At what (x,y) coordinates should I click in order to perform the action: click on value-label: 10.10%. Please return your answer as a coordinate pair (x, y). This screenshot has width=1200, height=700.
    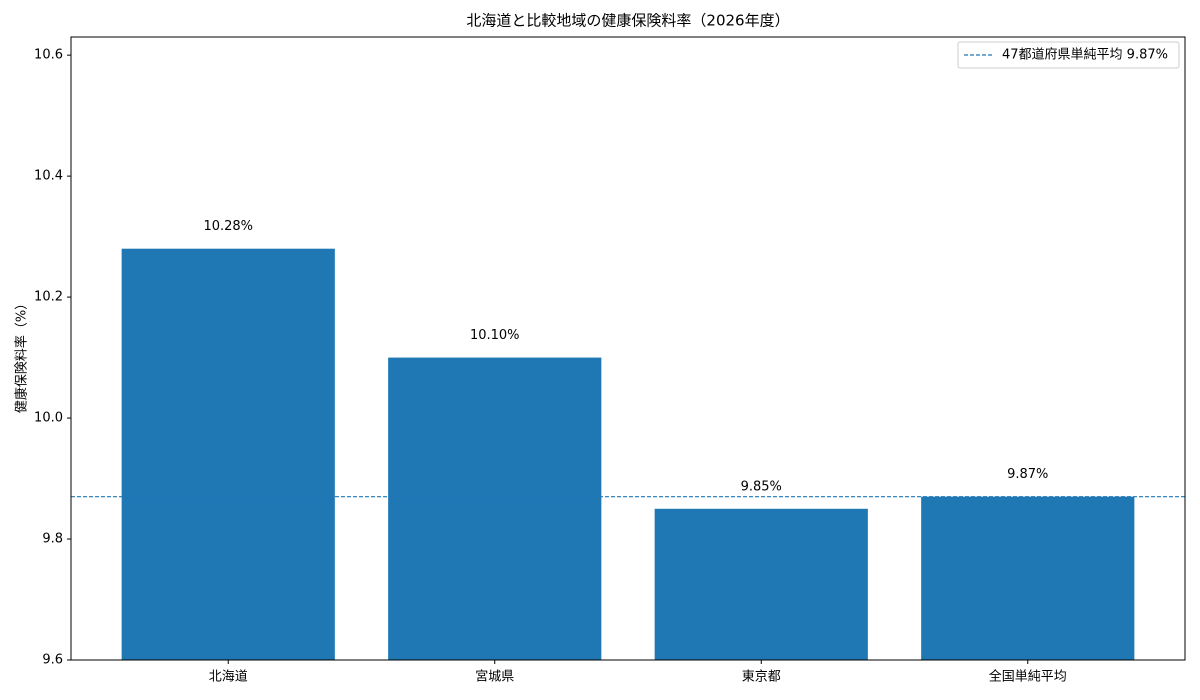
    Looking at the image, I should click on (495, 335).